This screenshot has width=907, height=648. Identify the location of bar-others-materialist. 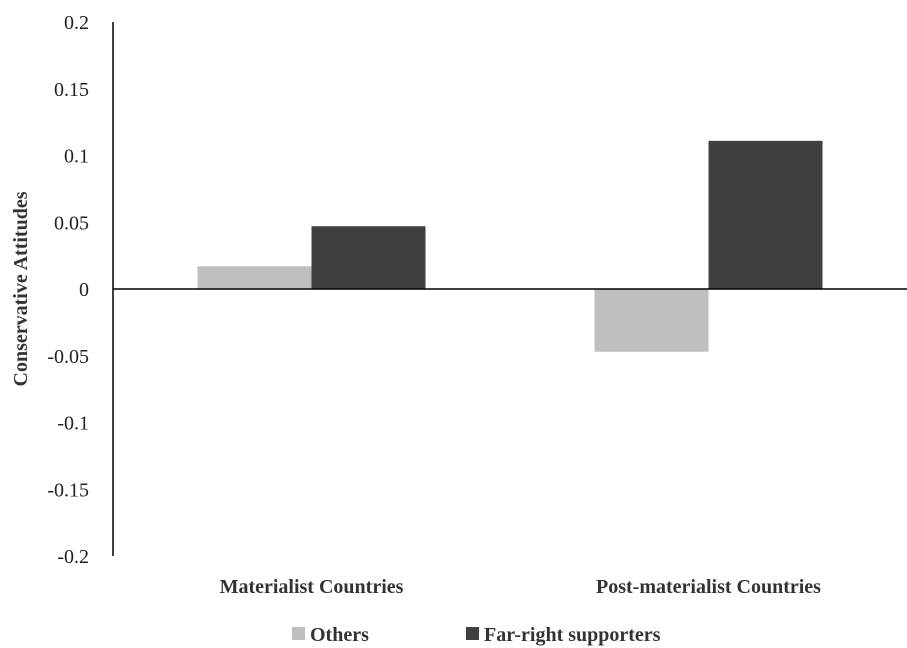
(254, 277).